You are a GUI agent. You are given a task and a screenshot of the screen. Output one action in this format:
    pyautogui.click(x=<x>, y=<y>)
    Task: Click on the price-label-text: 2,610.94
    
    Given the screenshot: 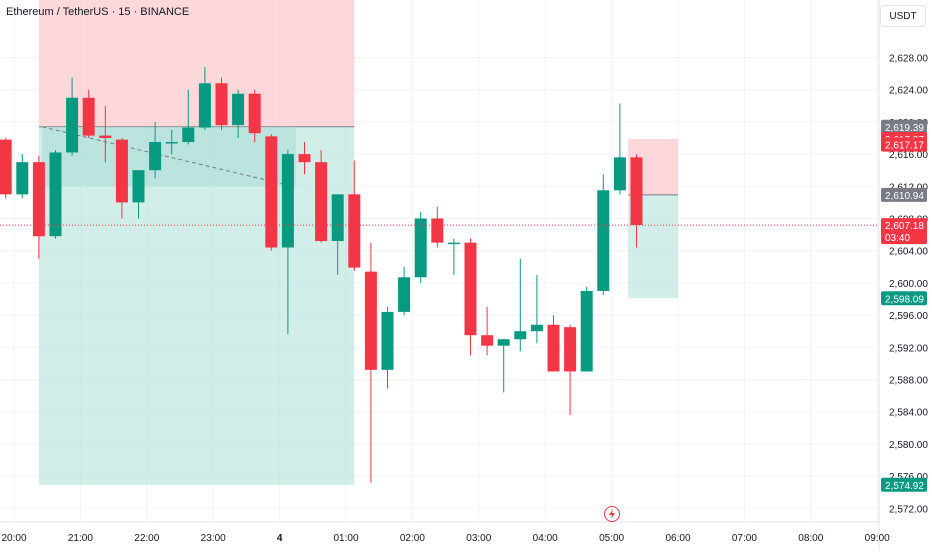 What is the action you would take?
    pyautogui.click(x=904, y=196)
    